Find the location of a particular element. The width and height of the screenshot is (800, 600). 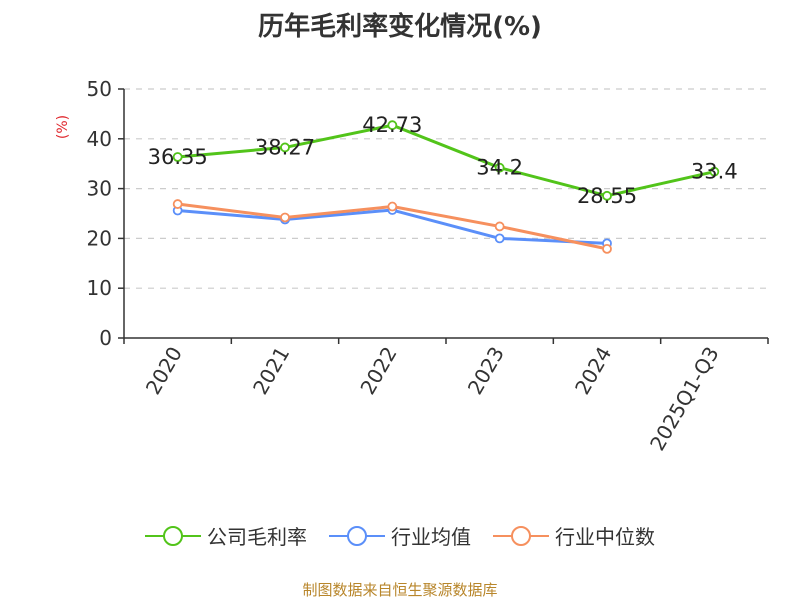

x-tick-label: 2020 is located at coordinates (164, 371).